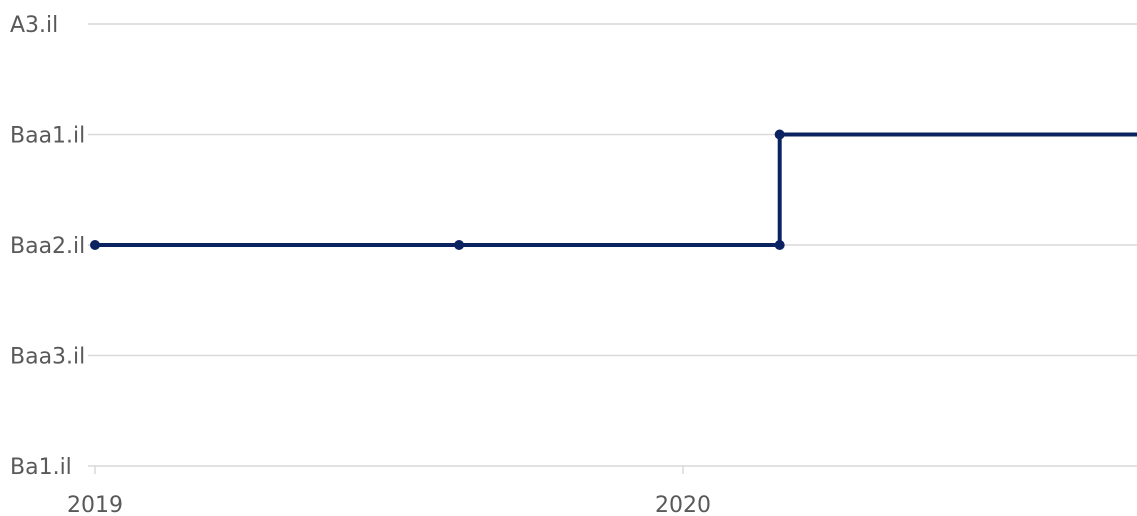 The image size is (1137, 516). I want to click on y-tick-label: Baa2.il, so click(47, 246).